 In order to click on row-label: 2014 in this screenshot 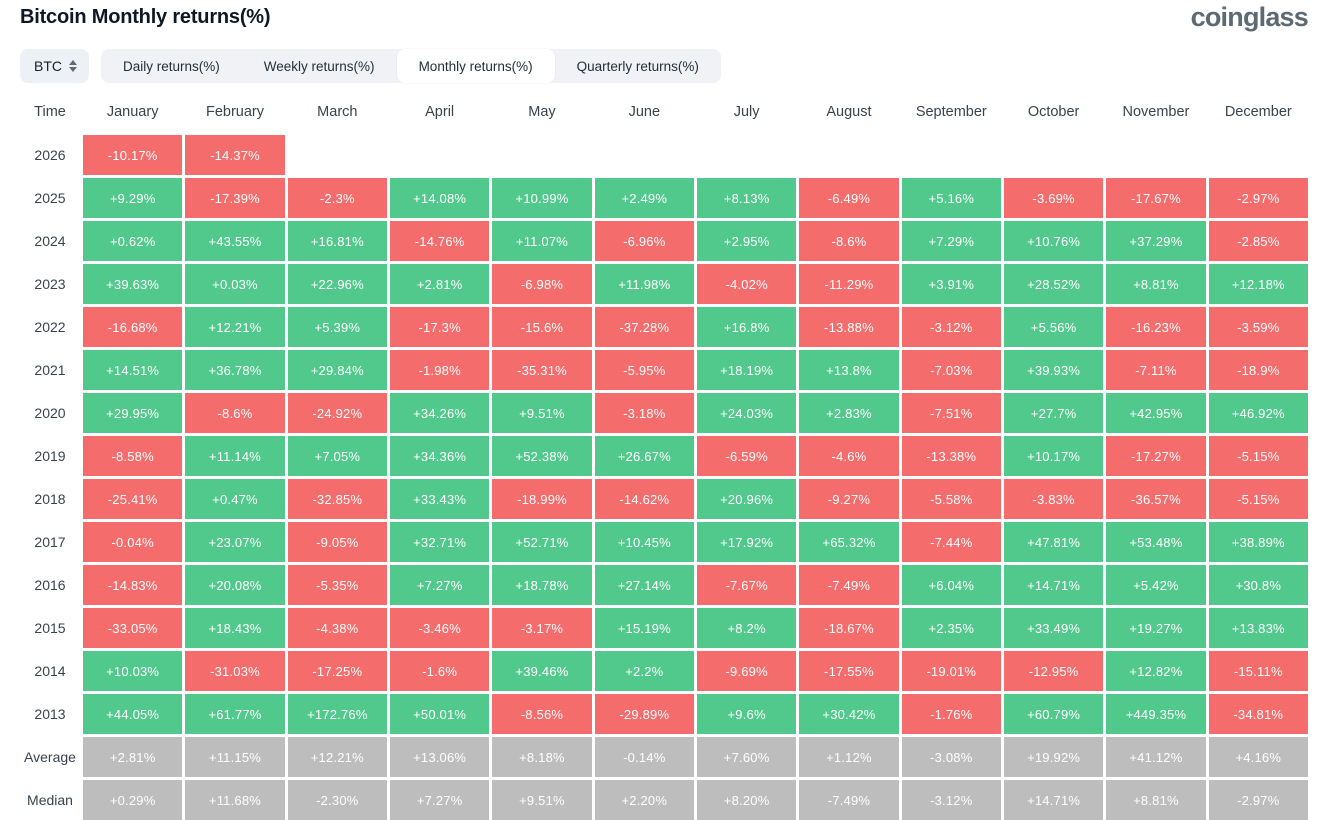, I will do `click(50, 671)`.